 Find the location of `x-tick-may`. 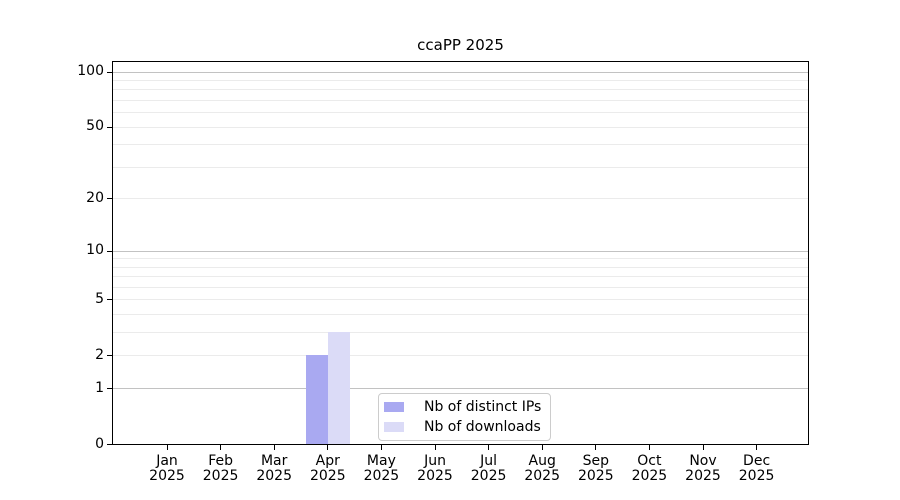

x-tick-may is located at coordinates (381, 447).